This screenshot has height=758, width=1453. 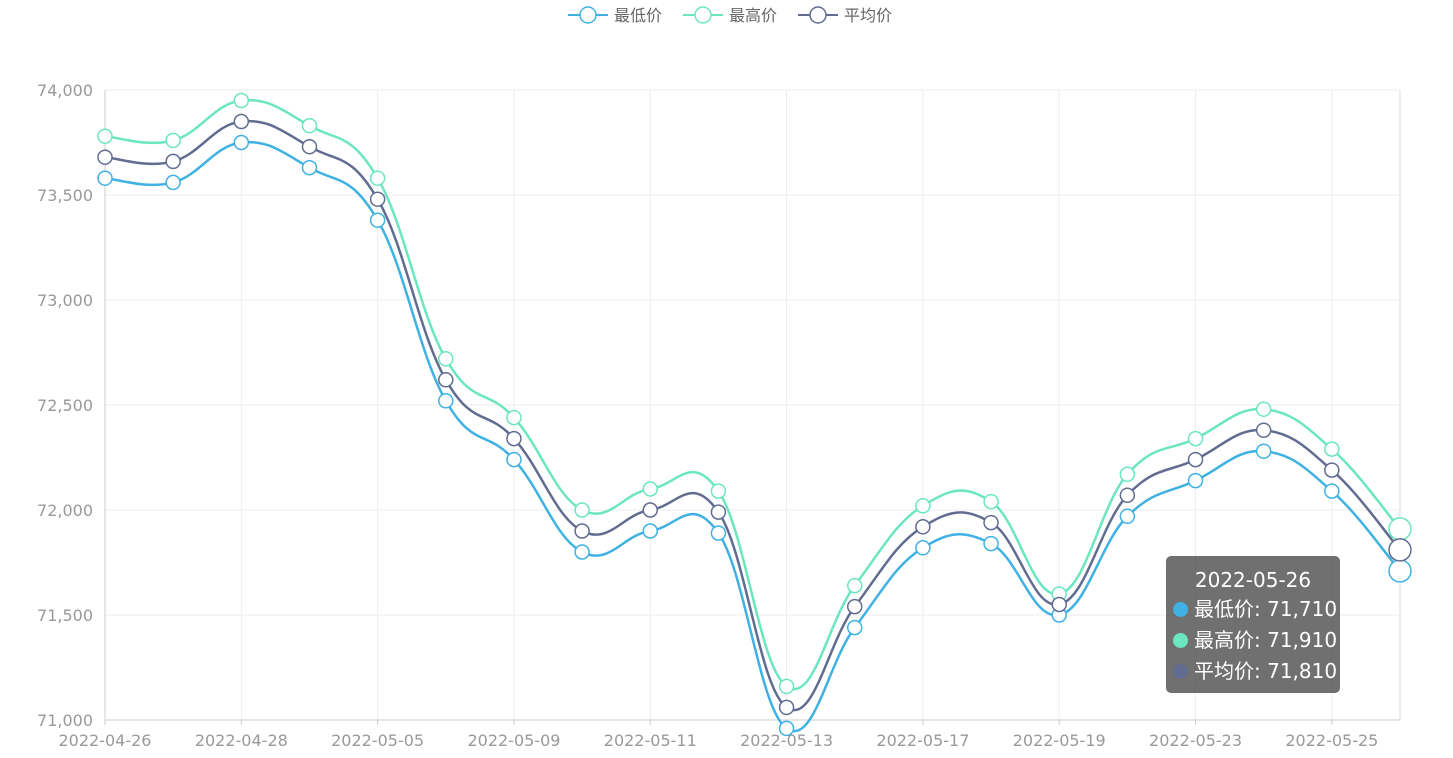 I want to click on x-tick-label: 2022-04-28, so click(x=241, y=740).